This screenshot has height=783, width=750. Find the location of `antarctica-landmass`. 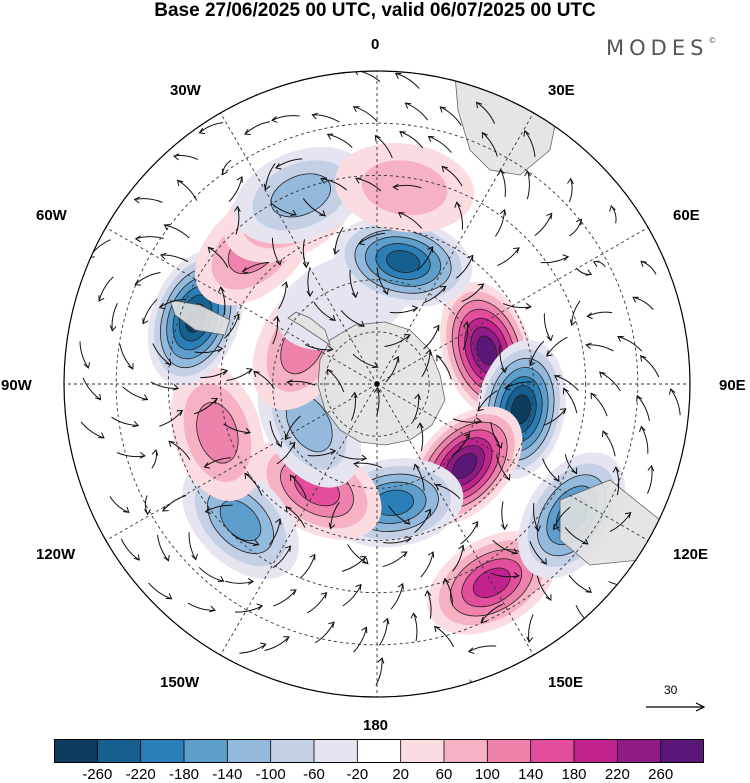

antarctica-landmass is located at coordinates (381, 383).